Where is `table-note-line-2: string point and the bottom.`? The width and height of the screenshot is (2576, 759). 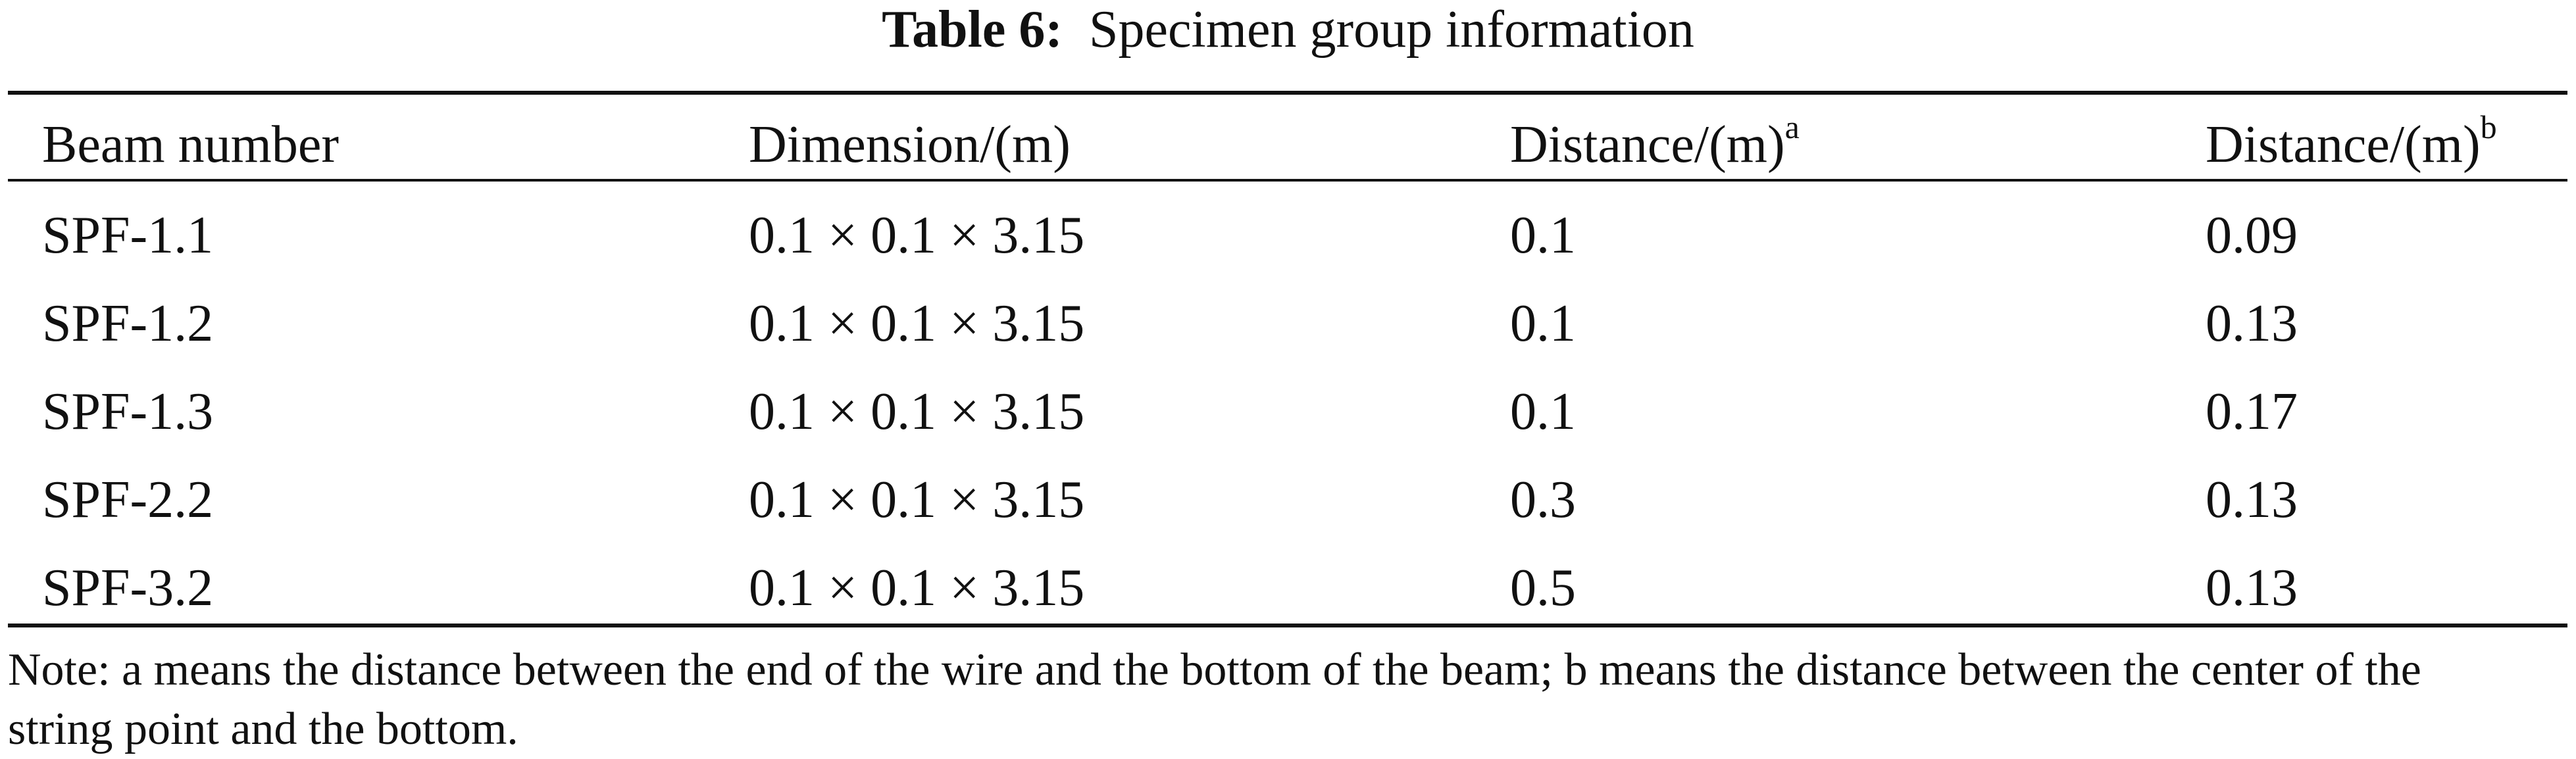 table-note-line-2: string point and the bottom. is located at coordinates (263, 729).